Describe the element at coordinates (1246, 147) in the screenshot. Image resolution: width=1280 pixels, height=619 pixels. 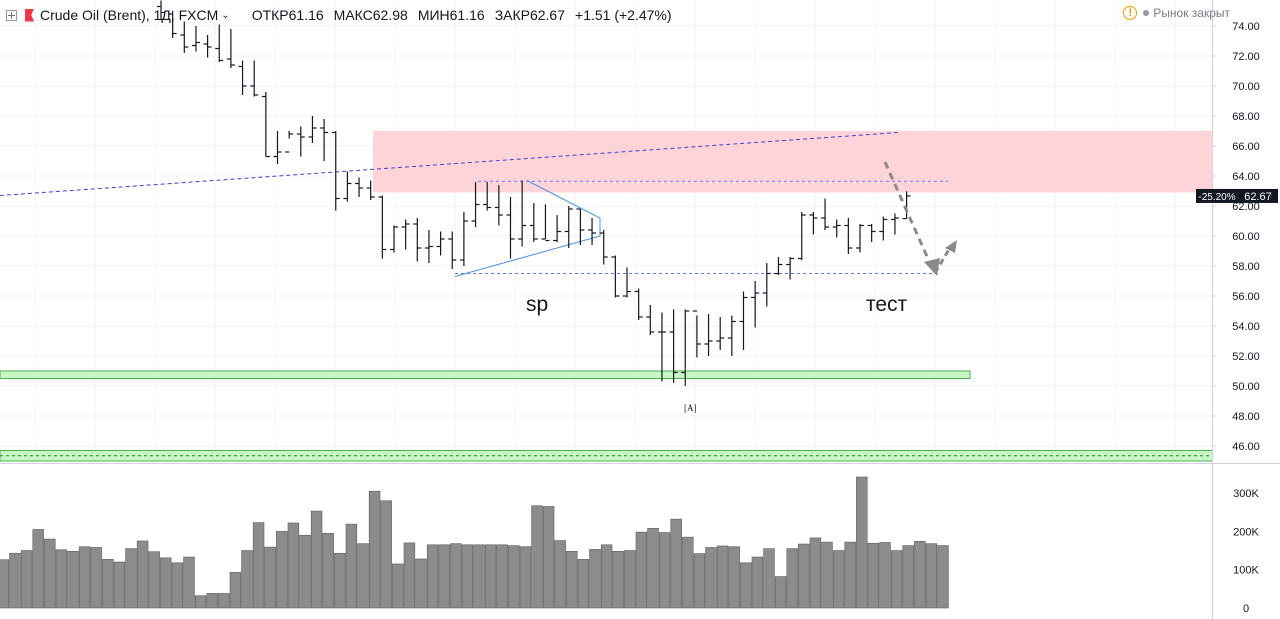
I see `price-tick-label: 66.00` at that location.